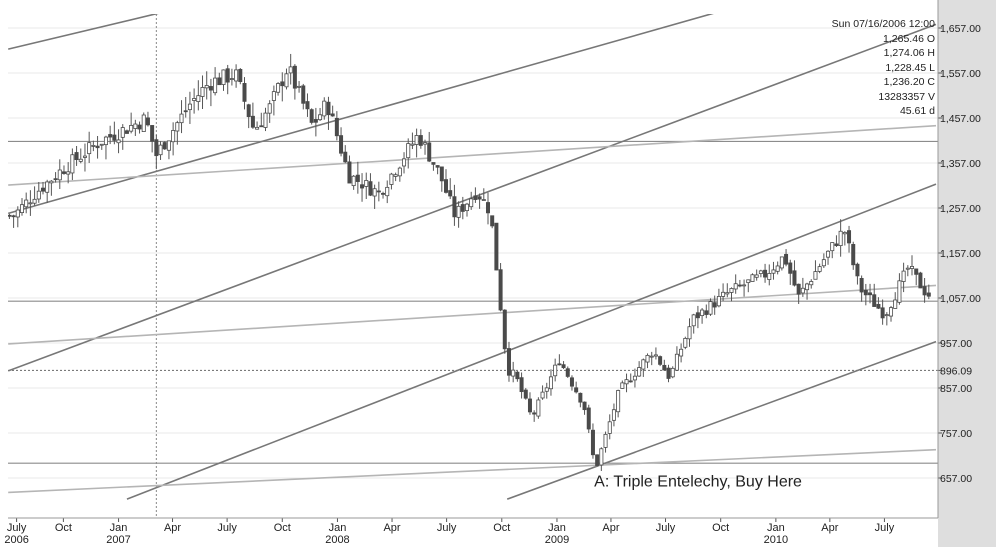 The height and width of the screenshot is (547, 996). I want to click on y-tick-label: 1,457.00, so click(960, 119).